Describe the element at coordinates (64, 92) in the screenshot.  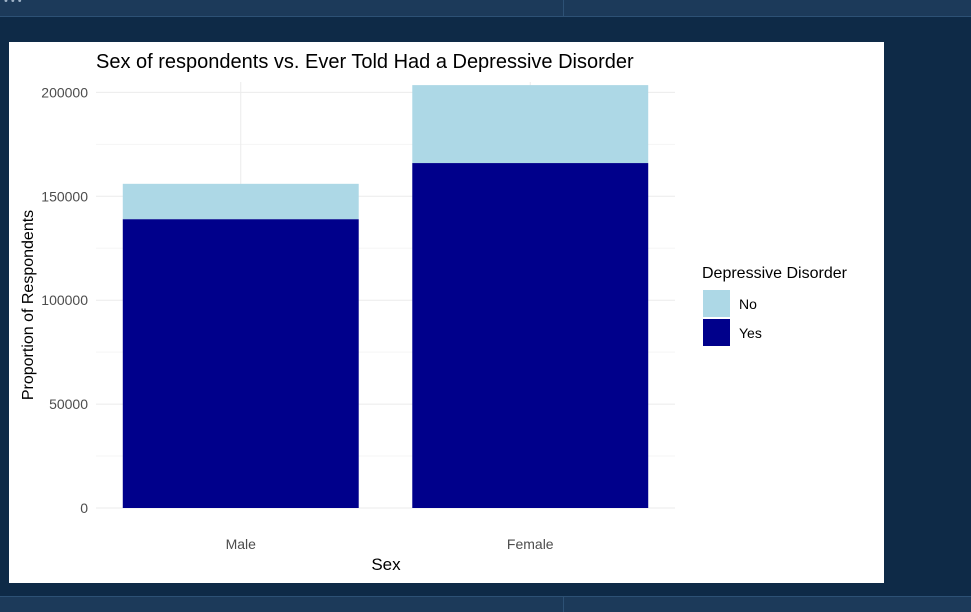
I see `y-tick-label: 200000` at that location.